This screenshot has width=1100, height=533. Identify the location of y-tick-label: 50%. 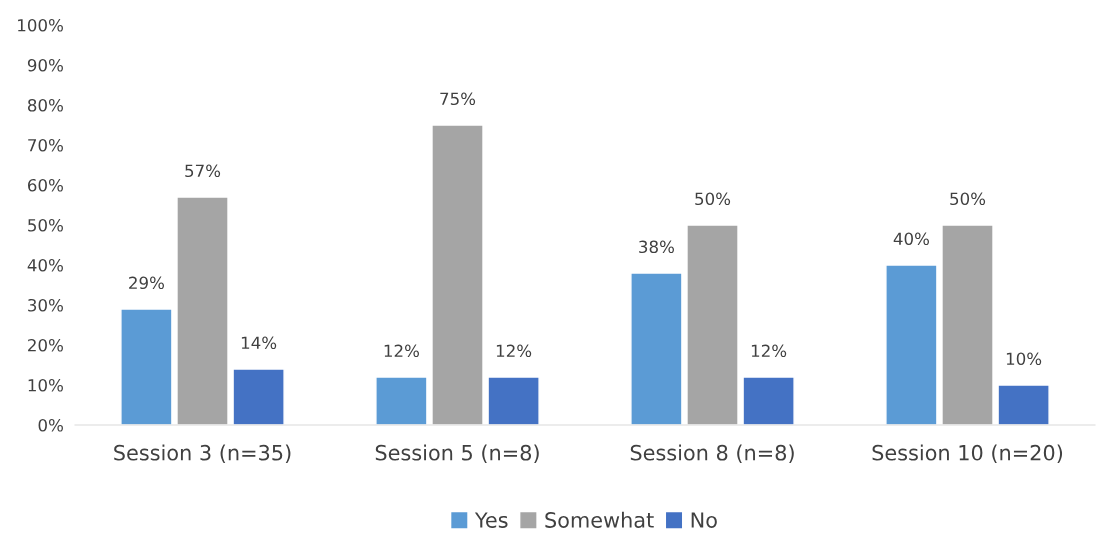
(45, 225).